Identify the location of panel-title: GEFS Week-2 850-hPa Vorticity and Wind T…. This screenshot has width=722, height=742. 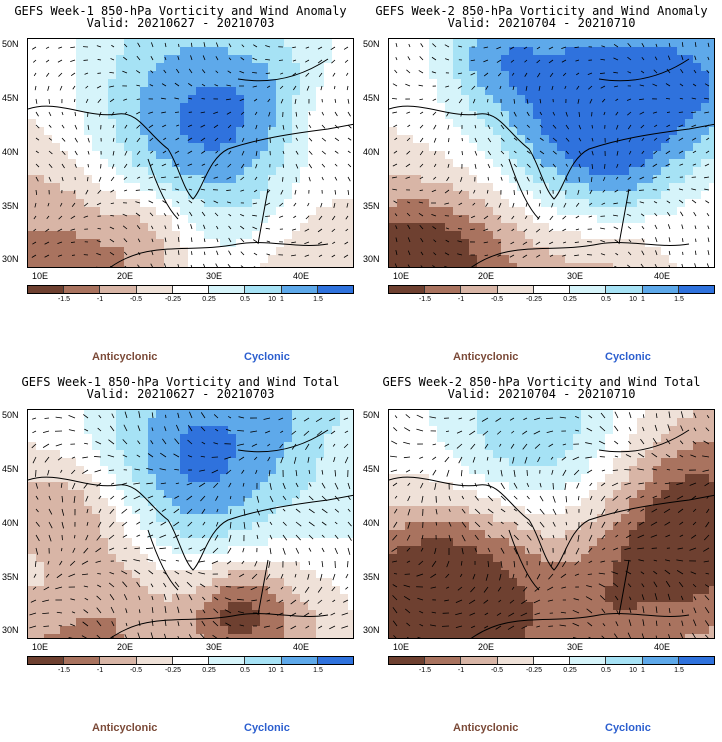
(541, 382).